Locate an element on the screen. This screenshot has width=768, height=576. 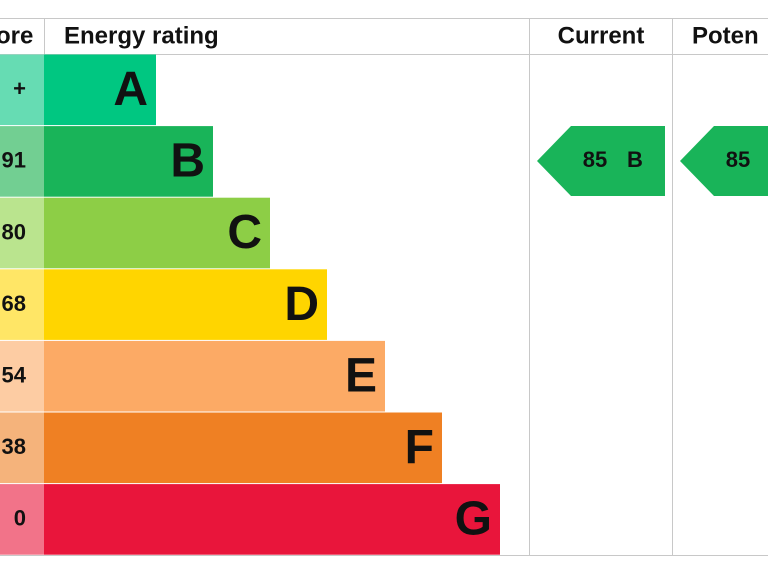
band-letter: A is located at coordinates (130, 89).